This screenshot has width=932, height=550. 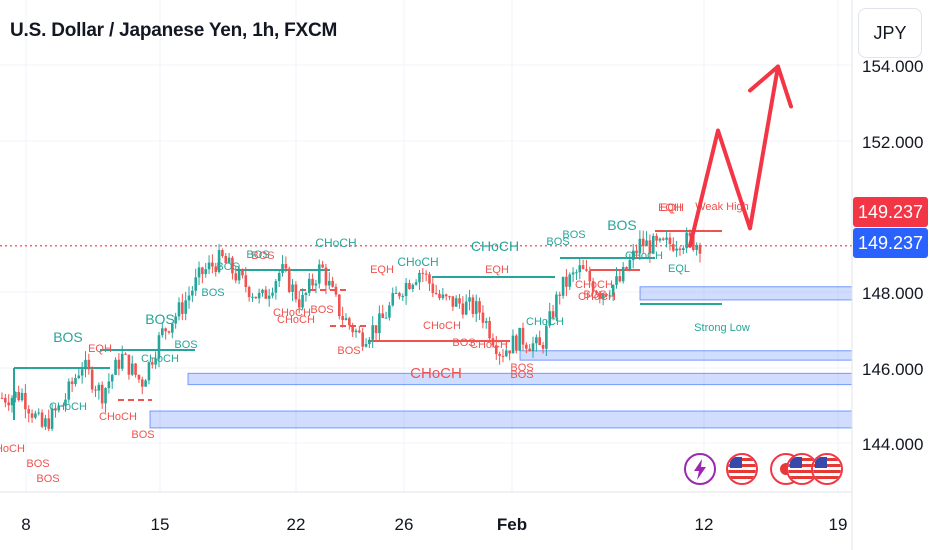 What do you see at coordinates (890, 212) in the screenshot?
I see `last-price-tag-red: 149.237` at bounding box center [890, 212].